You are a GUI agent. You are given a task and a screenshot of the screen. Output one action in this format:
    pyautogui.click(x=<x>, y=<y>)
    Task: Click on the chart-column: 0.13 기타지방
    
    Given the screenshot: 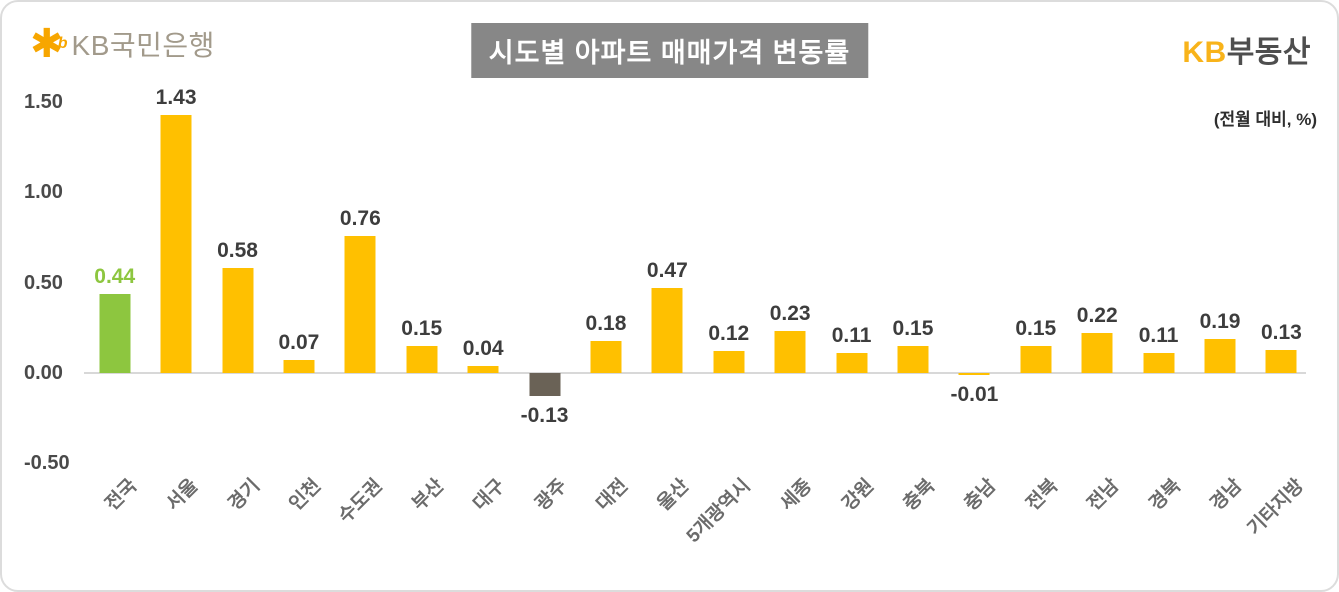 What is the action you would take?
    pyautogui.click(x=1277, y=321)
    